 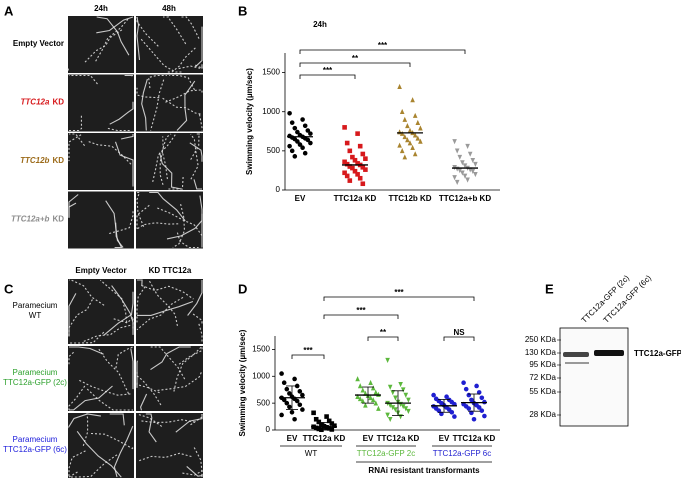 I want to click on ladder-label: 130 KDa, so click(x=541, y=352).